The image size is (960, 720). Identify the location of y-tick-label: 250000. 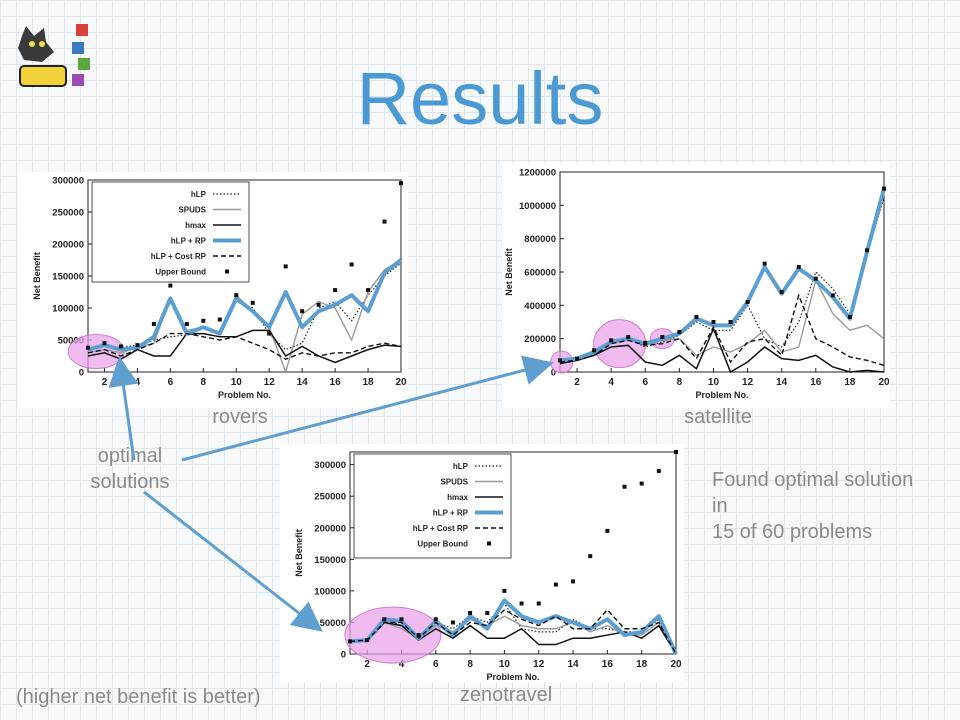
(68, 213).